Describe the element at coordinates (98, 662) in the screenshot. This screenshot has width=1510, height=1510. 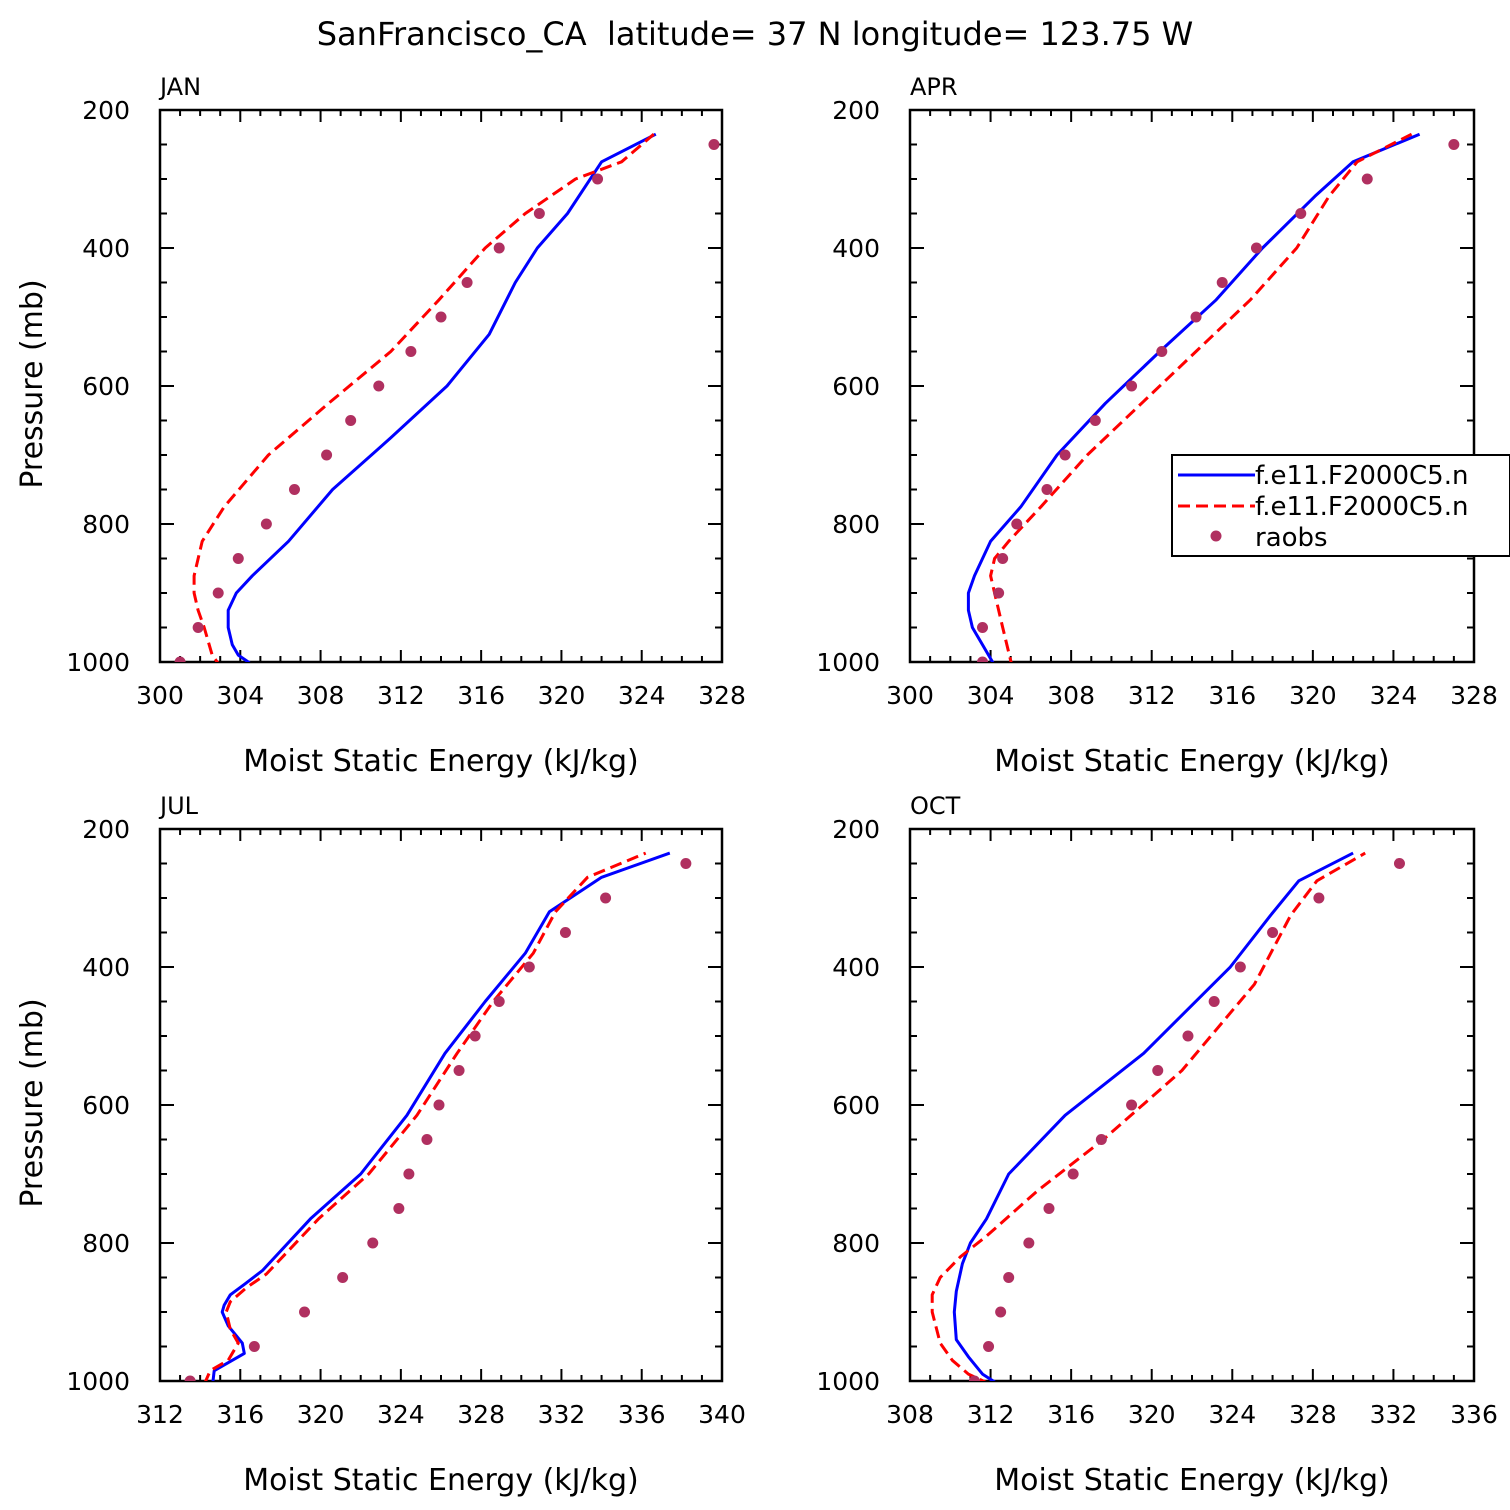
I see `y-tick-label: 1000` at that location.